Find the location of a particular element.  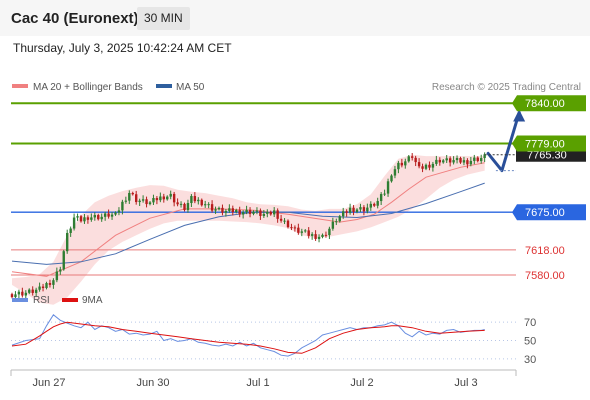

rsi-tick-label: 70 is located at coordinates (530, 323).